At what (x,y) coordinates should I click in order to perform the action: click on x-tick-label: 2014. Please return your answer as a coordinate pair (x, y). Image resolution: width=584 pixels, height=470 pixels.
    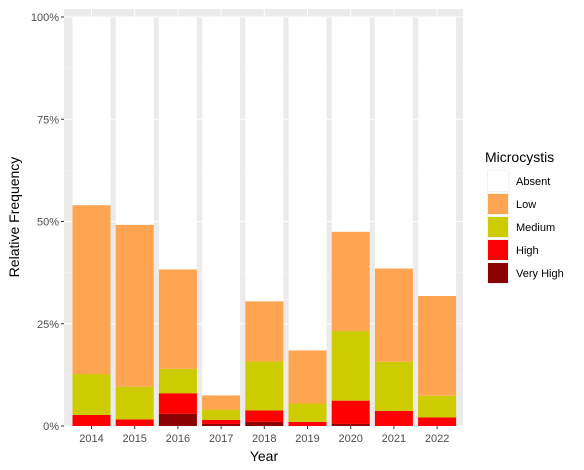
    Looking at the image, I should click on (91, 439).